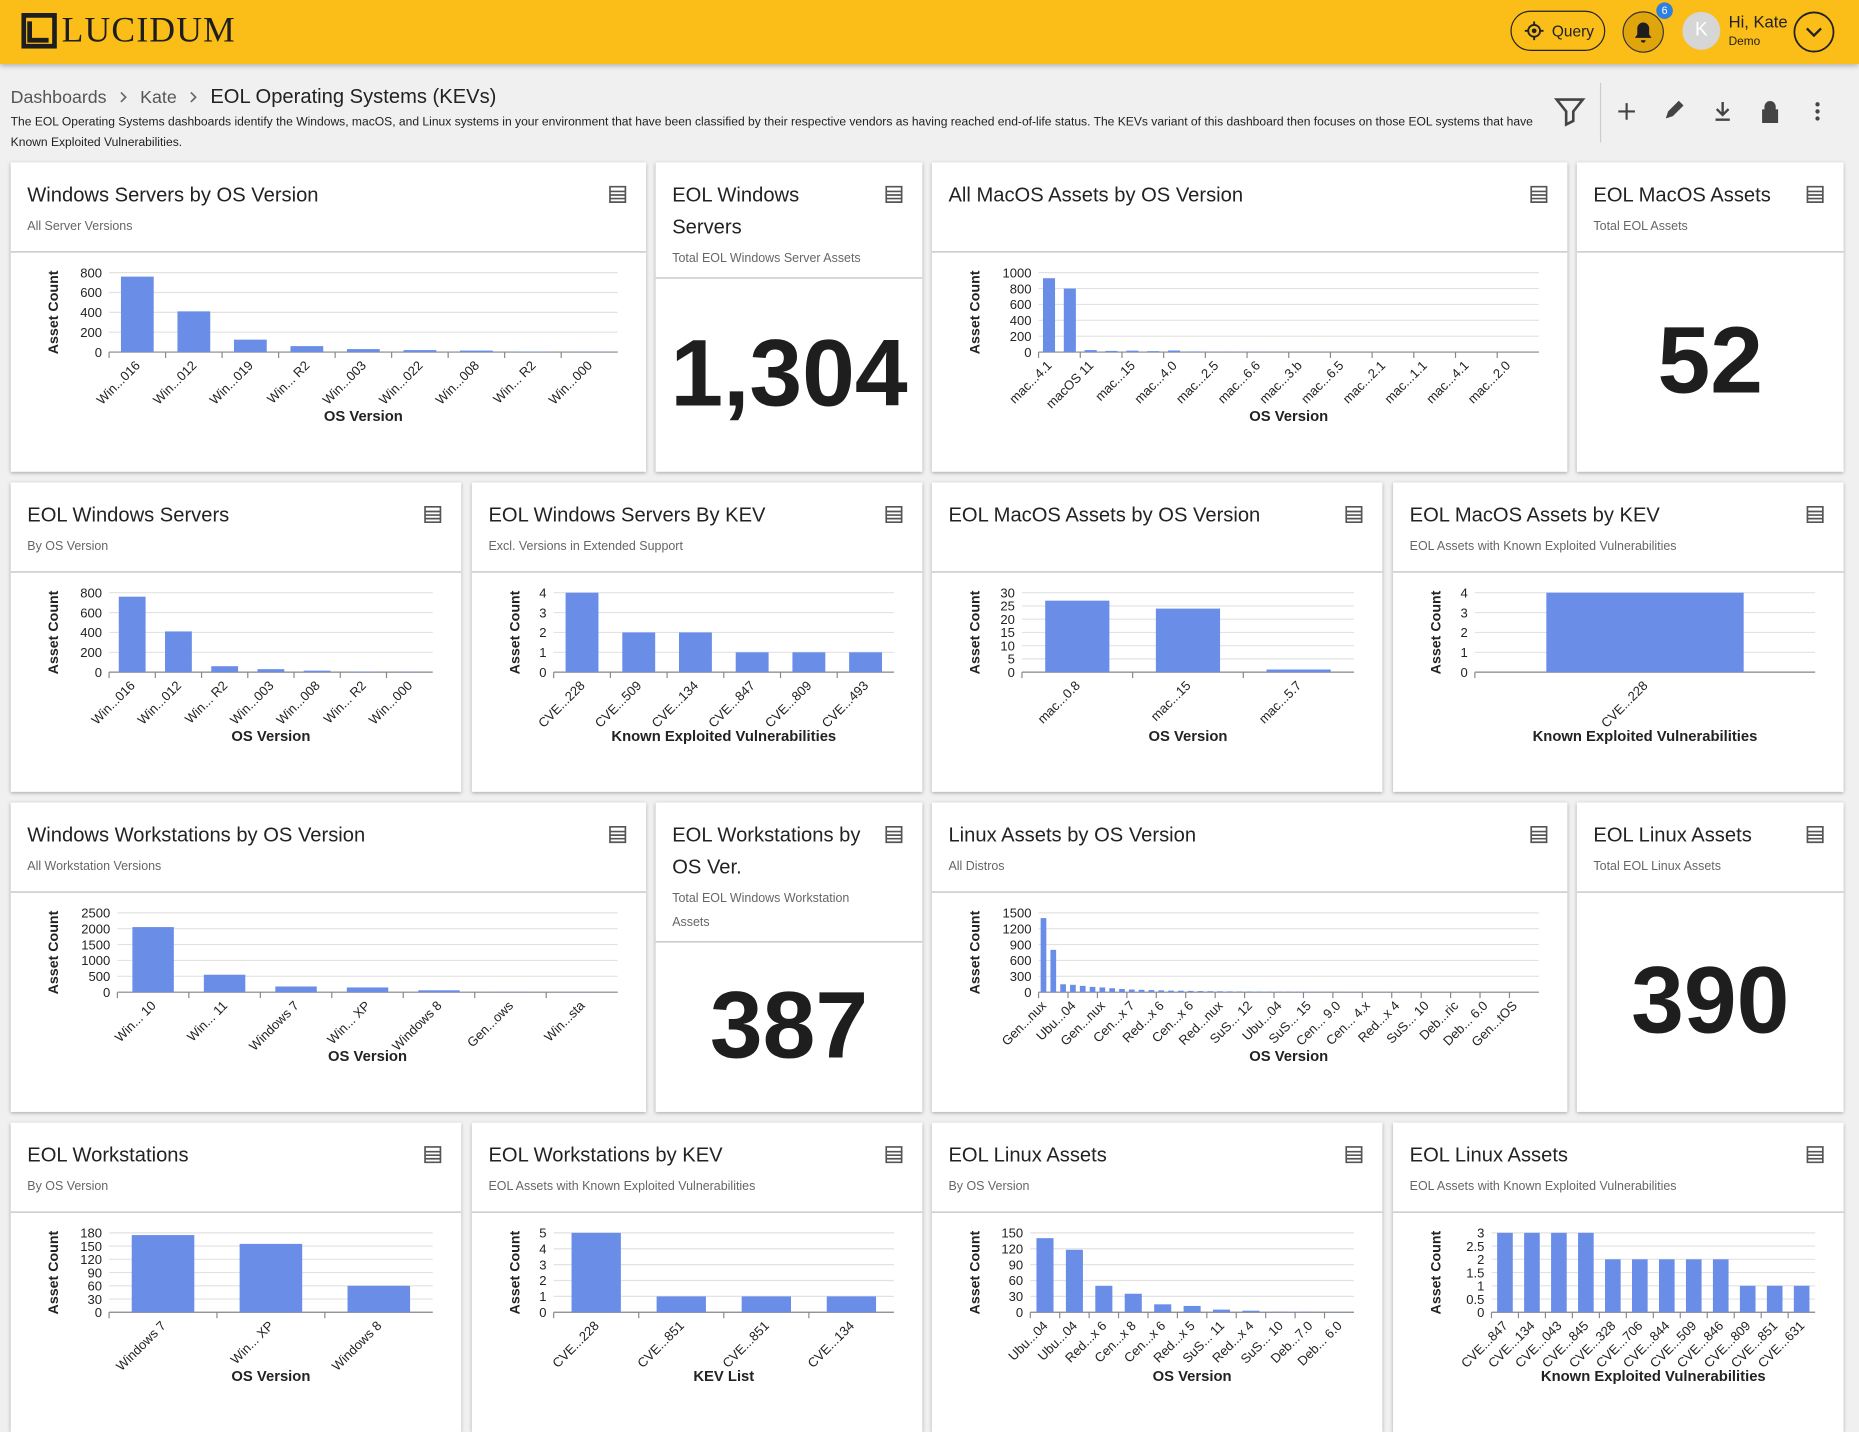  I want to click on avatar: K, so click(1701, 30).